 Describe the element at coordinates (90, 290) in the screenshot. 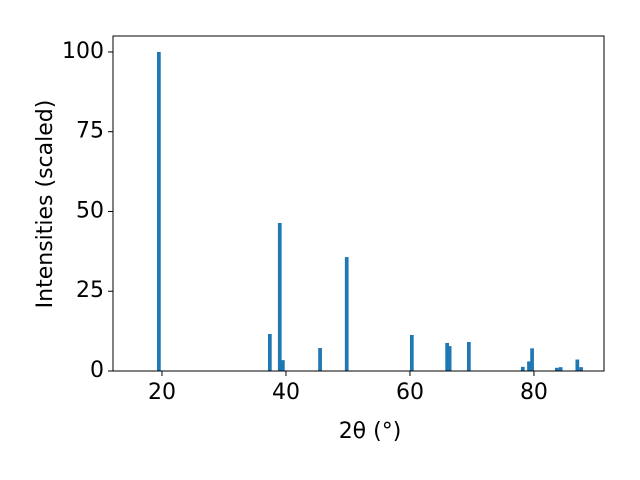

I see `y-tick-label: 25` at that location.